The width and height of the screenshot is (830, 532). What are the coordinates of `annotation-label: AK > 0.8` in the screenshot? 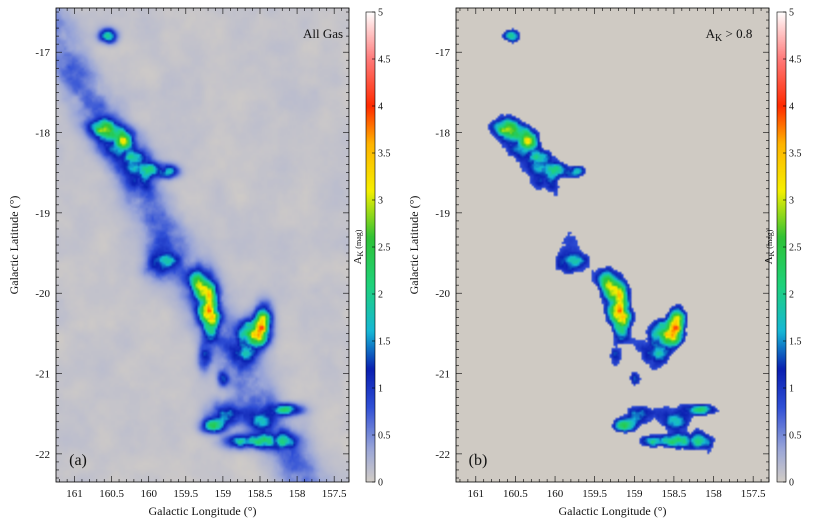 It's located at (729, 35).